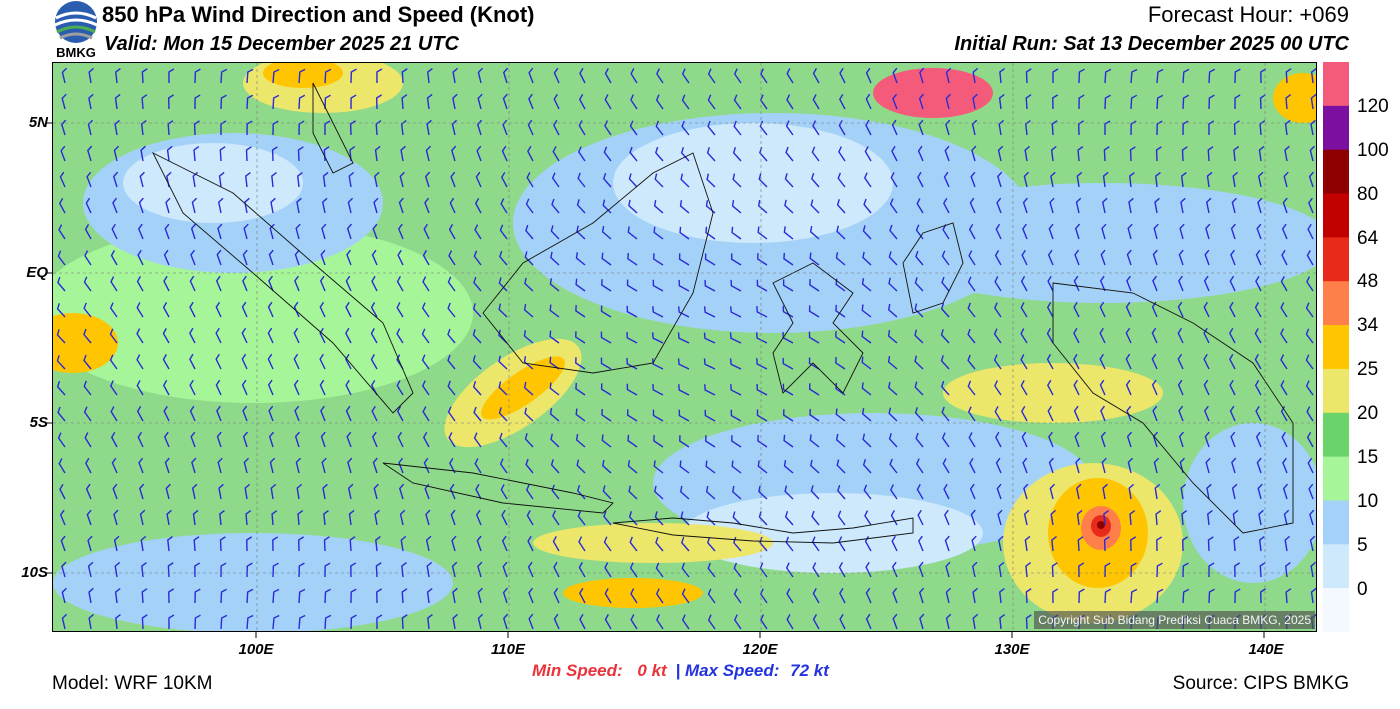 Image resolution: width=1400 pixels, height=709 pixels. What do you see at coordinates (49, 348) in the screenshot?
I see `lat-ticks` at bounding box center [49, 348].